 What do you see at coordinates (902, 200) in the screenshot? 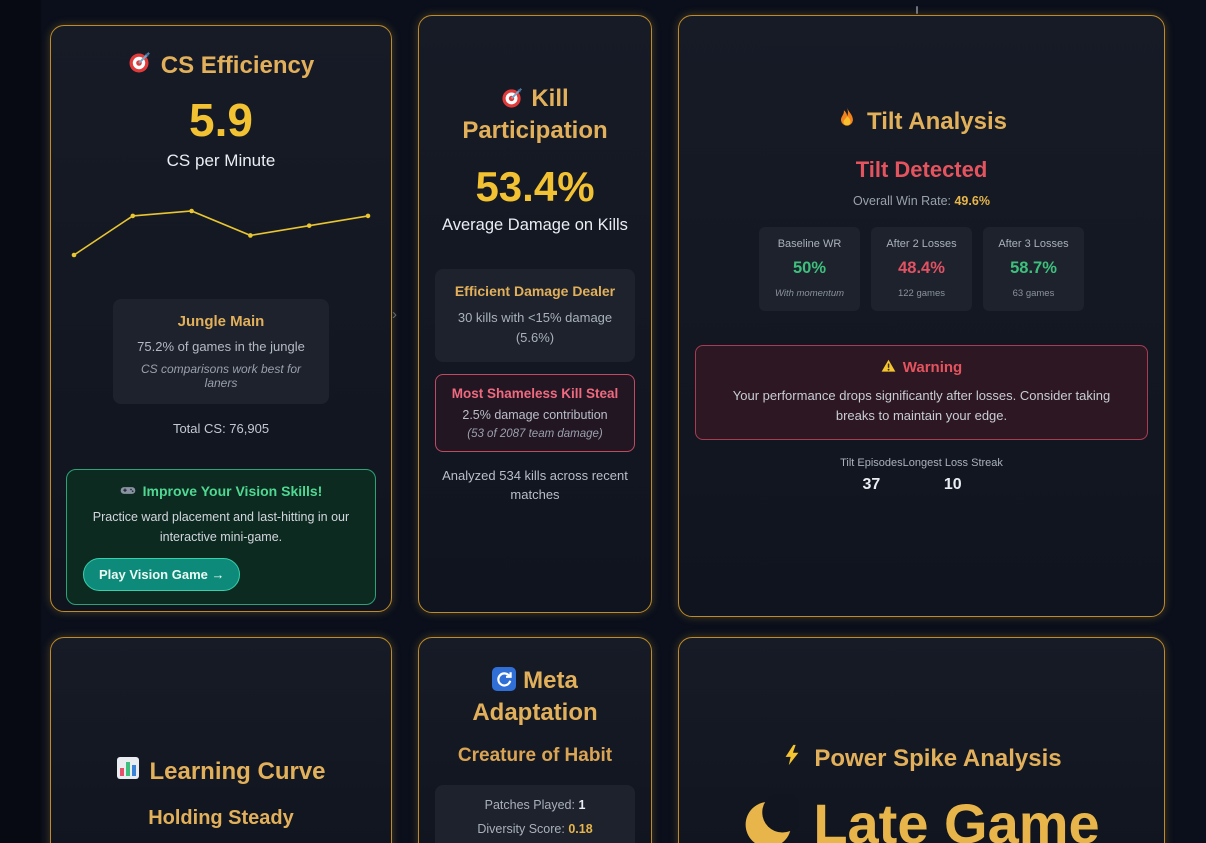
I see `overall-winrate-label: Overall Win Rate:` at bounding box center [902, 200].